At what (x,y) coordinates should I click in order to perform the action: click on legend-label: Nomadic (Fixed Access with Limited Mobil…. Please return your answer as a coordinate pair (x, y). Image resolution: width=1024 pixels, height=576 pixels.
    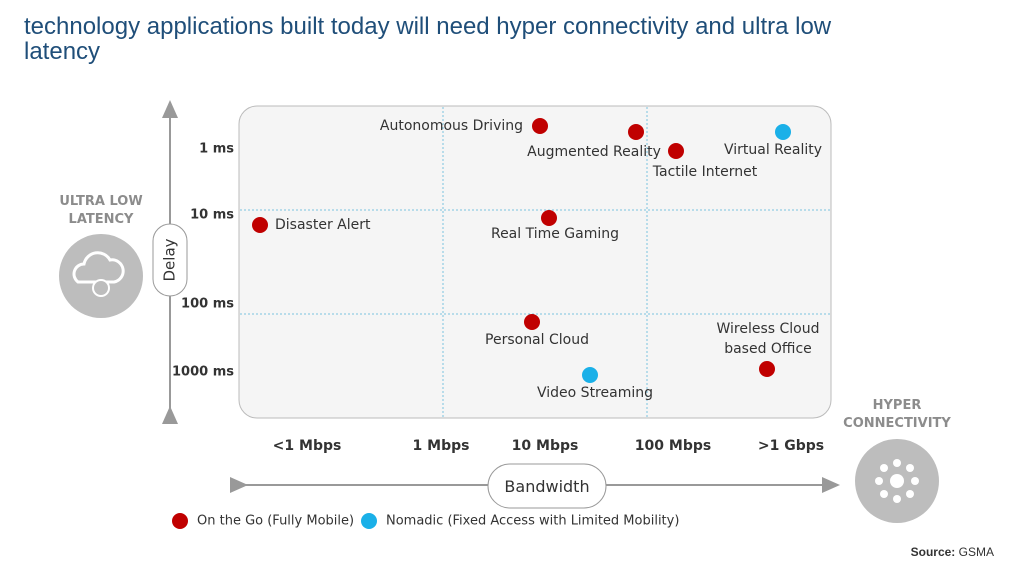
    Looking at the image, I should click on (533, 521).